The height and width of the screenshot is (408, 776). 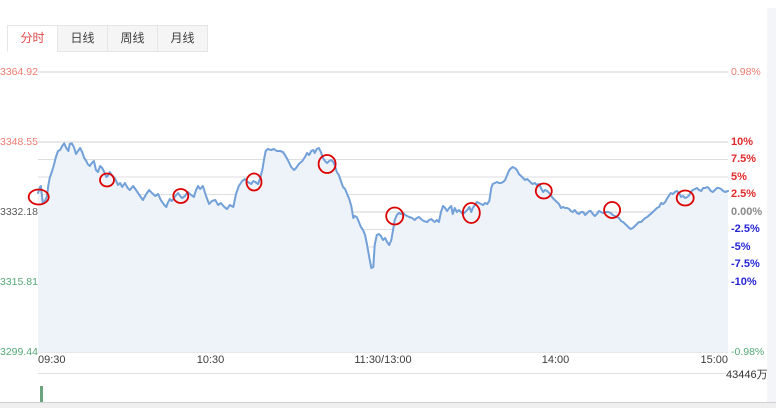 What do you see at coordinates (747, 211) in the screenshot?
I see `percent-inner-label: 0.00%` at bounding box center [747, 211].